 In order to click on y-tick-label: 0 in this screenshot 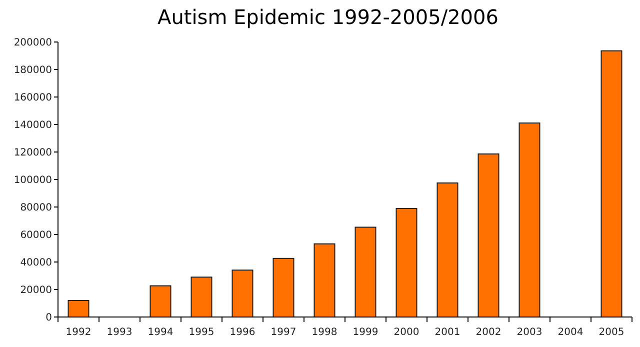, I will do `click(49, 318)`.